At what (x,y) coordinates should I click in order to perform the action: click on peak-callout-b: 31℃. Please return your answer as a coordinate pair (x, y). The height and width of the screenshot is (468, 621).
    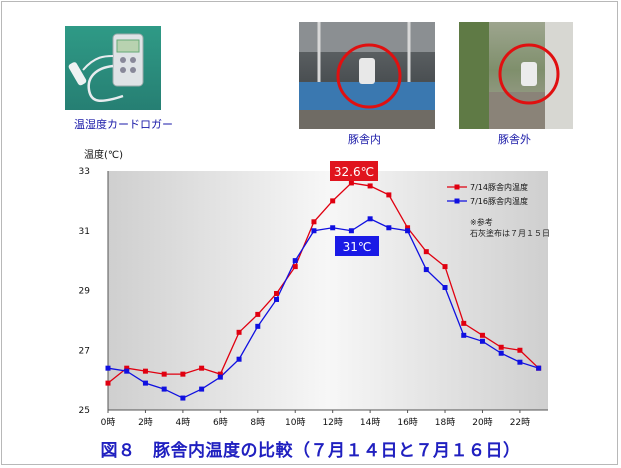
    Looking at the image, I should click on (357, 246).